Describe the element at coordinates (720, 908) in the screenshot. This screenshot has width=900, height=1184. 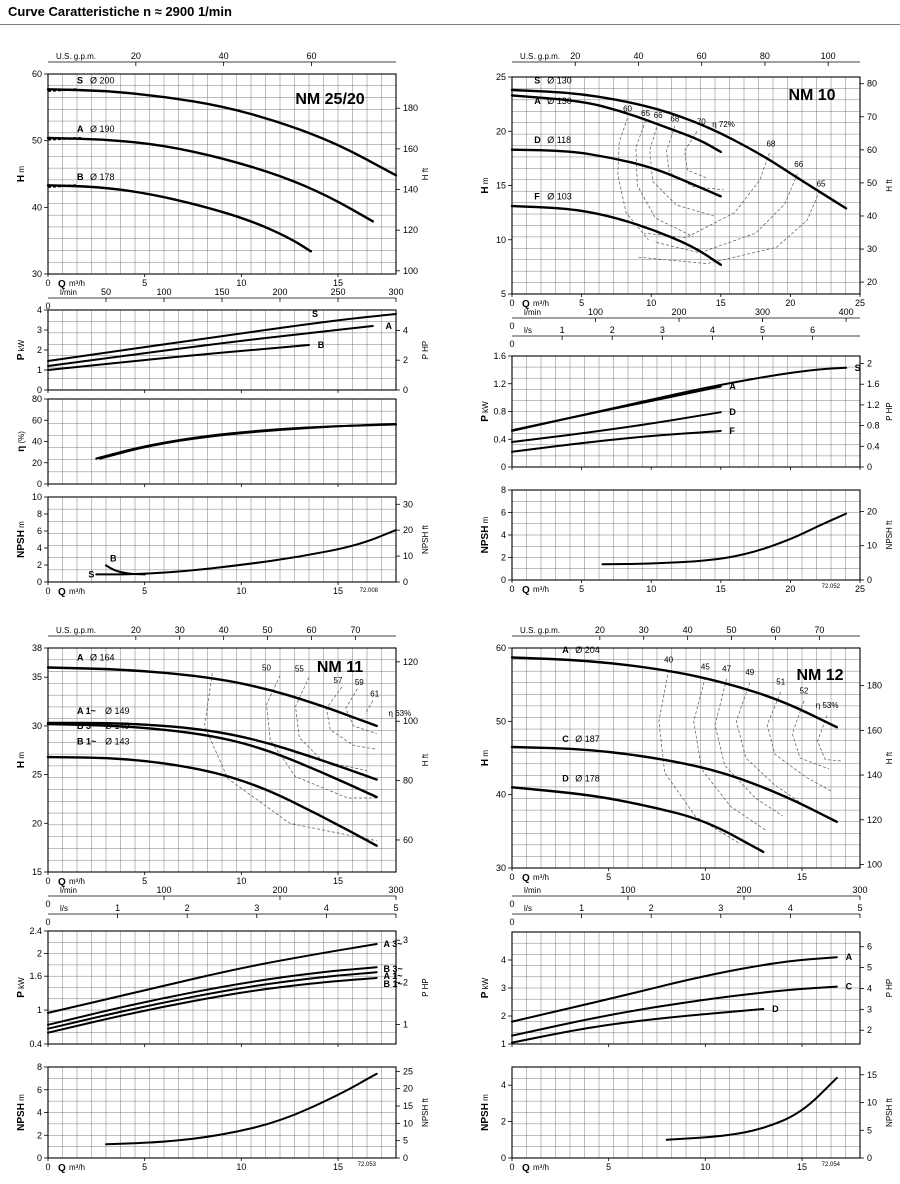
I see `secondary-axis-tick-label: 3` at that location.